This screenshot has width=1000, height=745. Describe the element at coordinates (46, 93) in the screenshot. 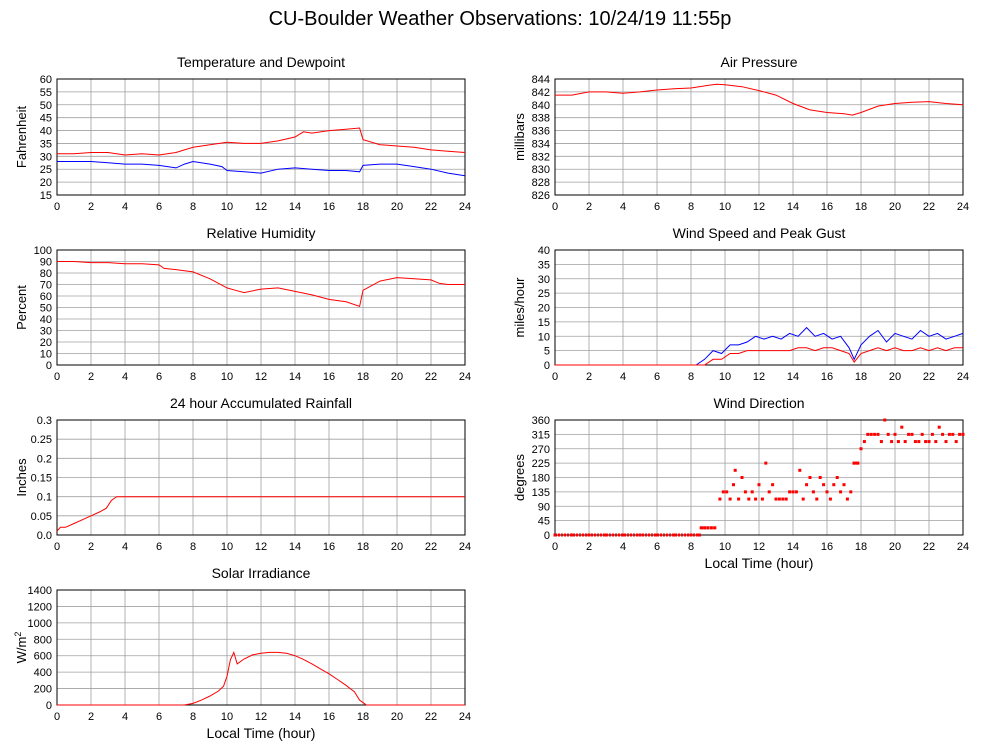

I see `y-tick-label: 55` at that location.